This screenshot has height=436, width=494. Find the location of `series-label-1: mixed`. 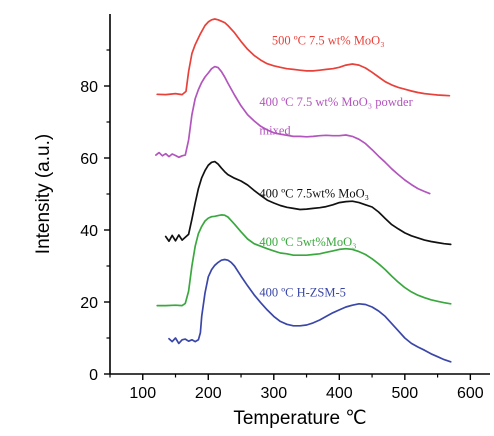

series-label-1: mixed is located at coordinates (275, 131).